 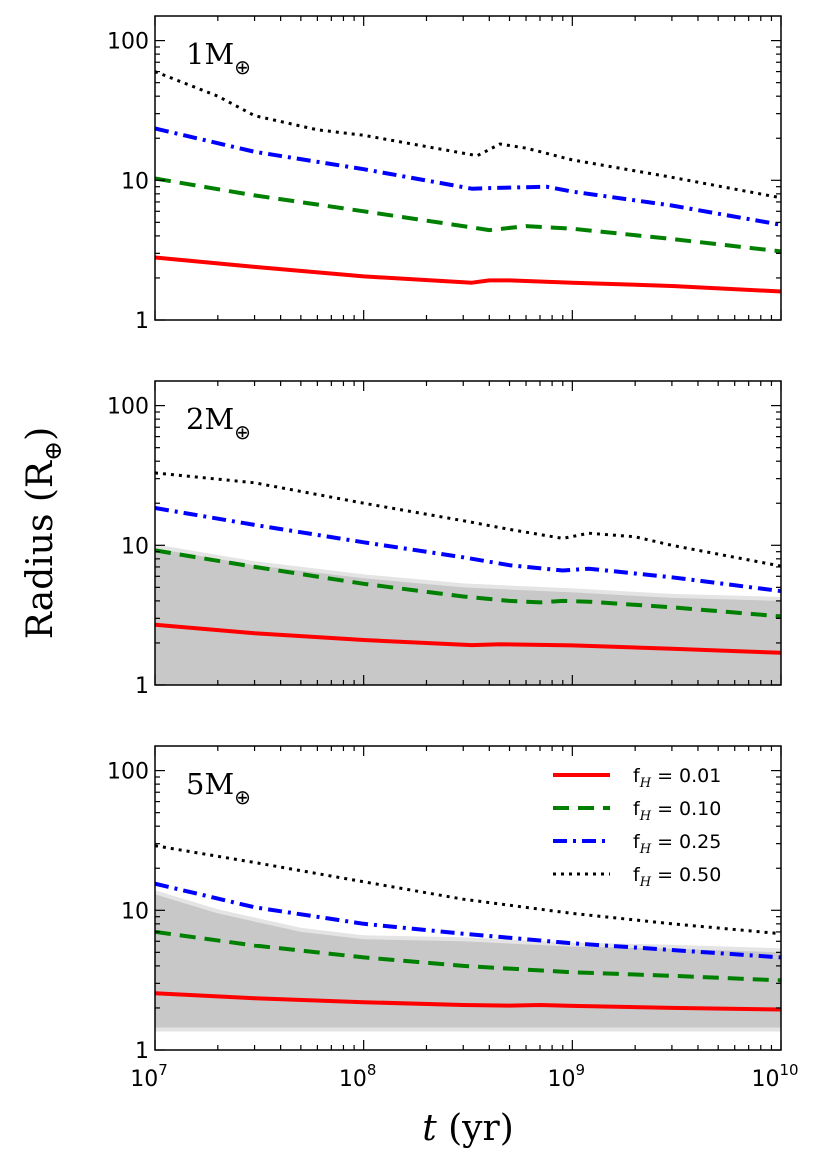 What do you see at coordinates (163, 1070) in the screenshot?
I see `x-tick-exponent: 7` at bounding box center [163, 1070].